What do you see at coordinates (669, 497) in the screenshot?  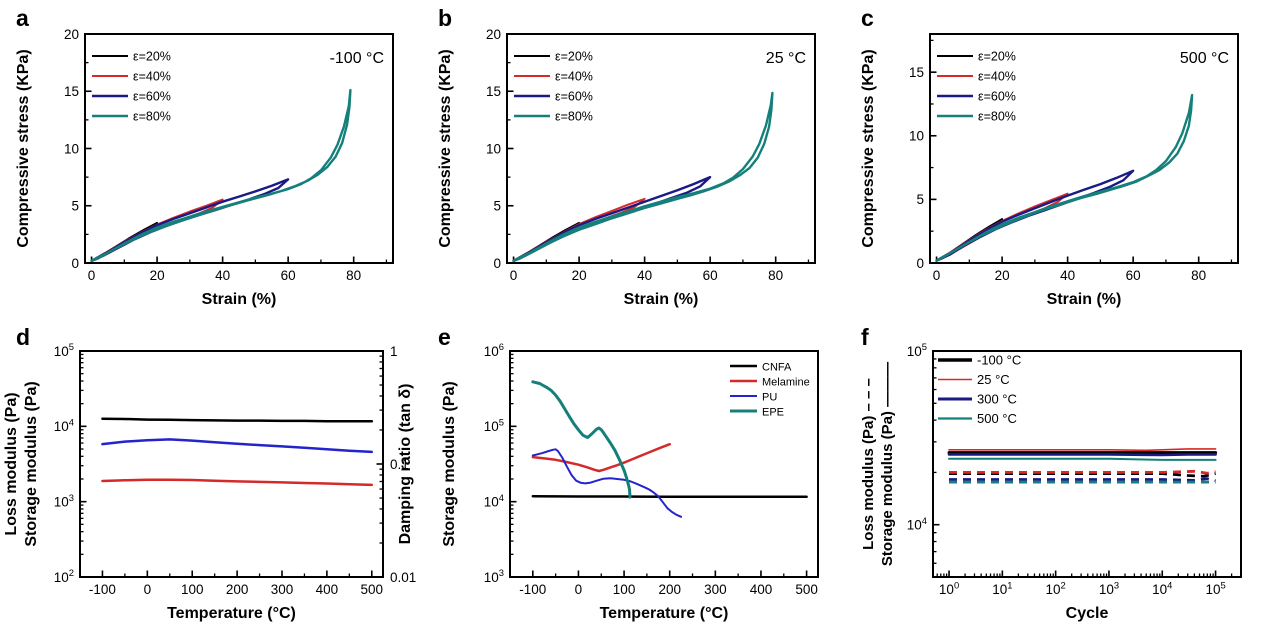 I see `series-cnfa` at bounding box center [669, 497].